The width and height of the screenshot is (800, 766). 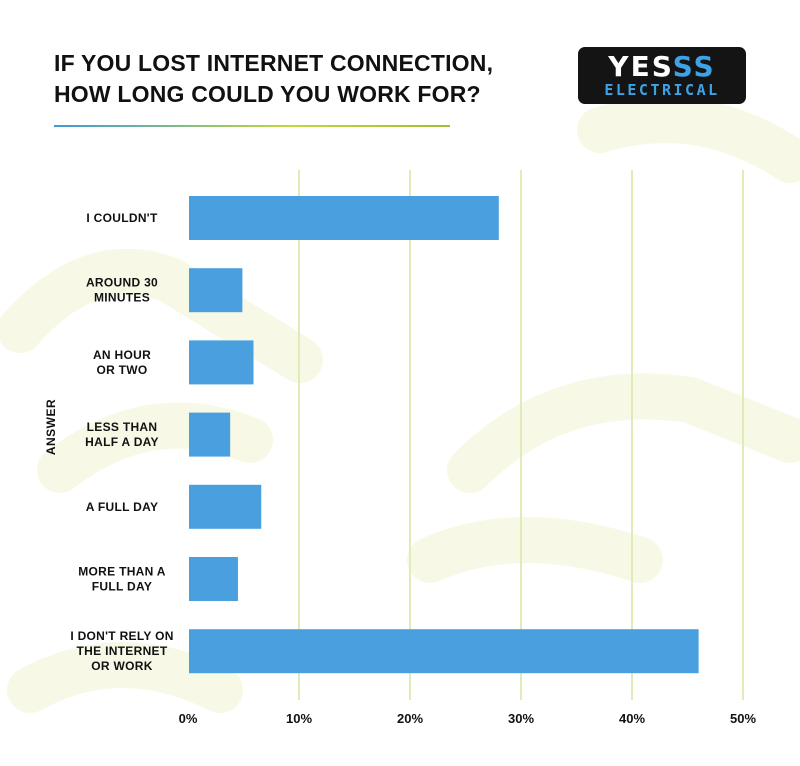 I want to click on x-tick-label-40: 40%, so click(x=632, y=718).